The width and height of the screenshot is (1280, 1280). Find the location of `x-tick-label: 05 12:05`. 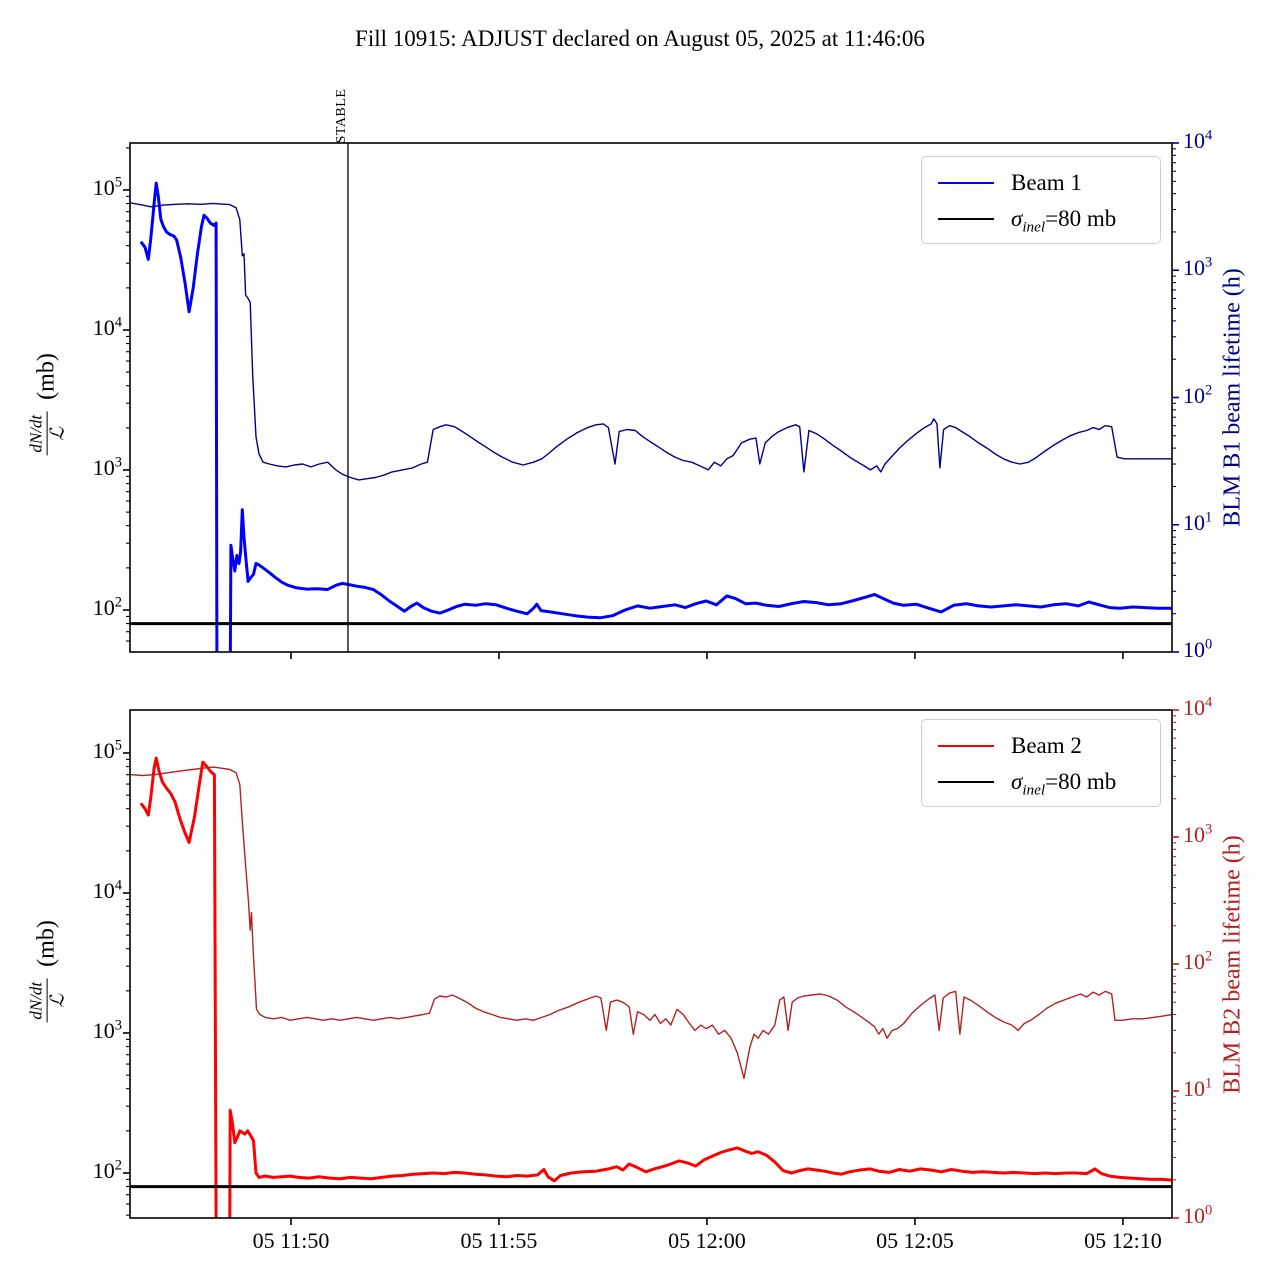

x-tick-label: 05 12:05 is located at coordinates (915, 1240).